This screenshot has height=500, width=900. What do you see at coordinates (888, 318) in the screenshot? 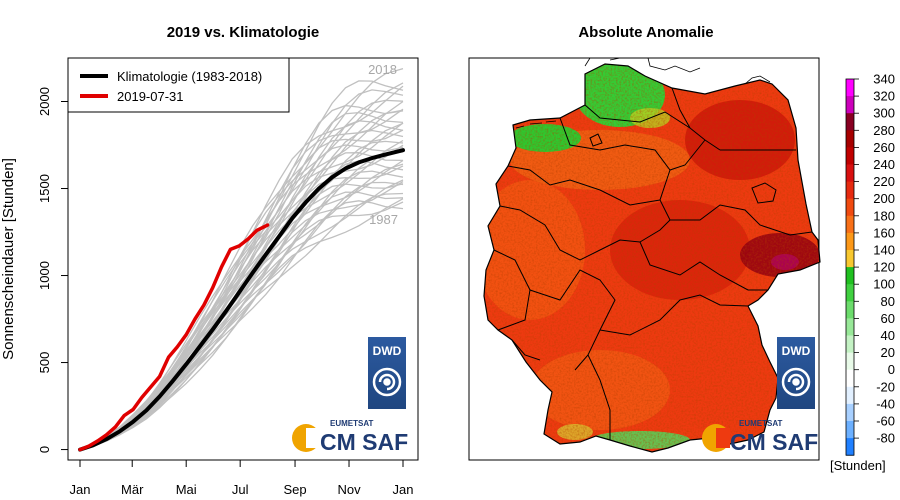
I see `colorbar-tick-label: 60` at bounding box center [888, 318].